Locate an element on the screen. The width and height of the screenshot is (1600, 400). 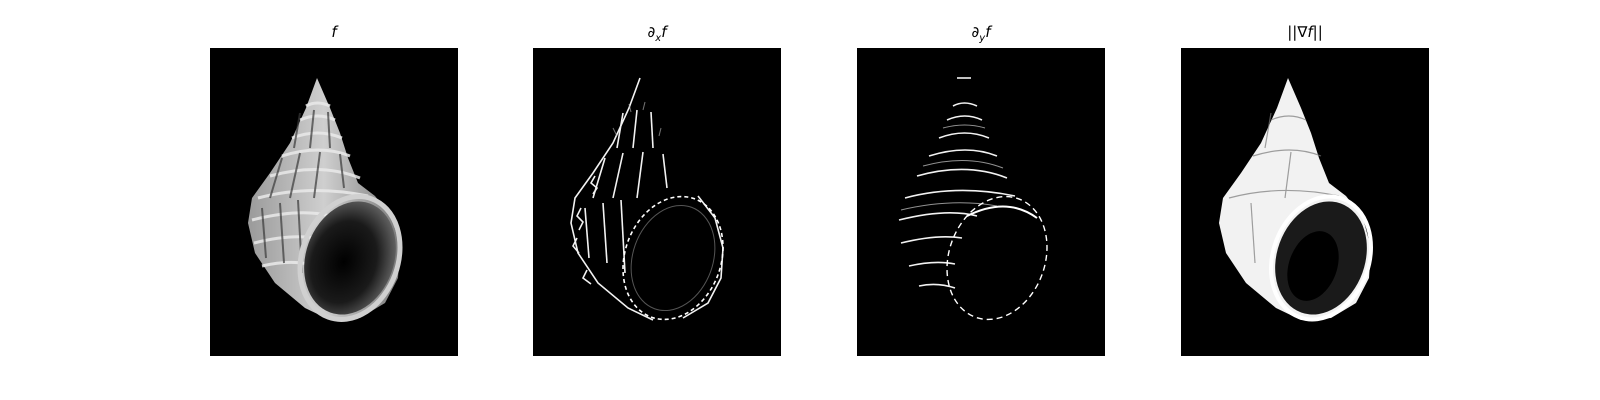
panel-title-dyf: ∂yf is located at coordinates (981, 33).